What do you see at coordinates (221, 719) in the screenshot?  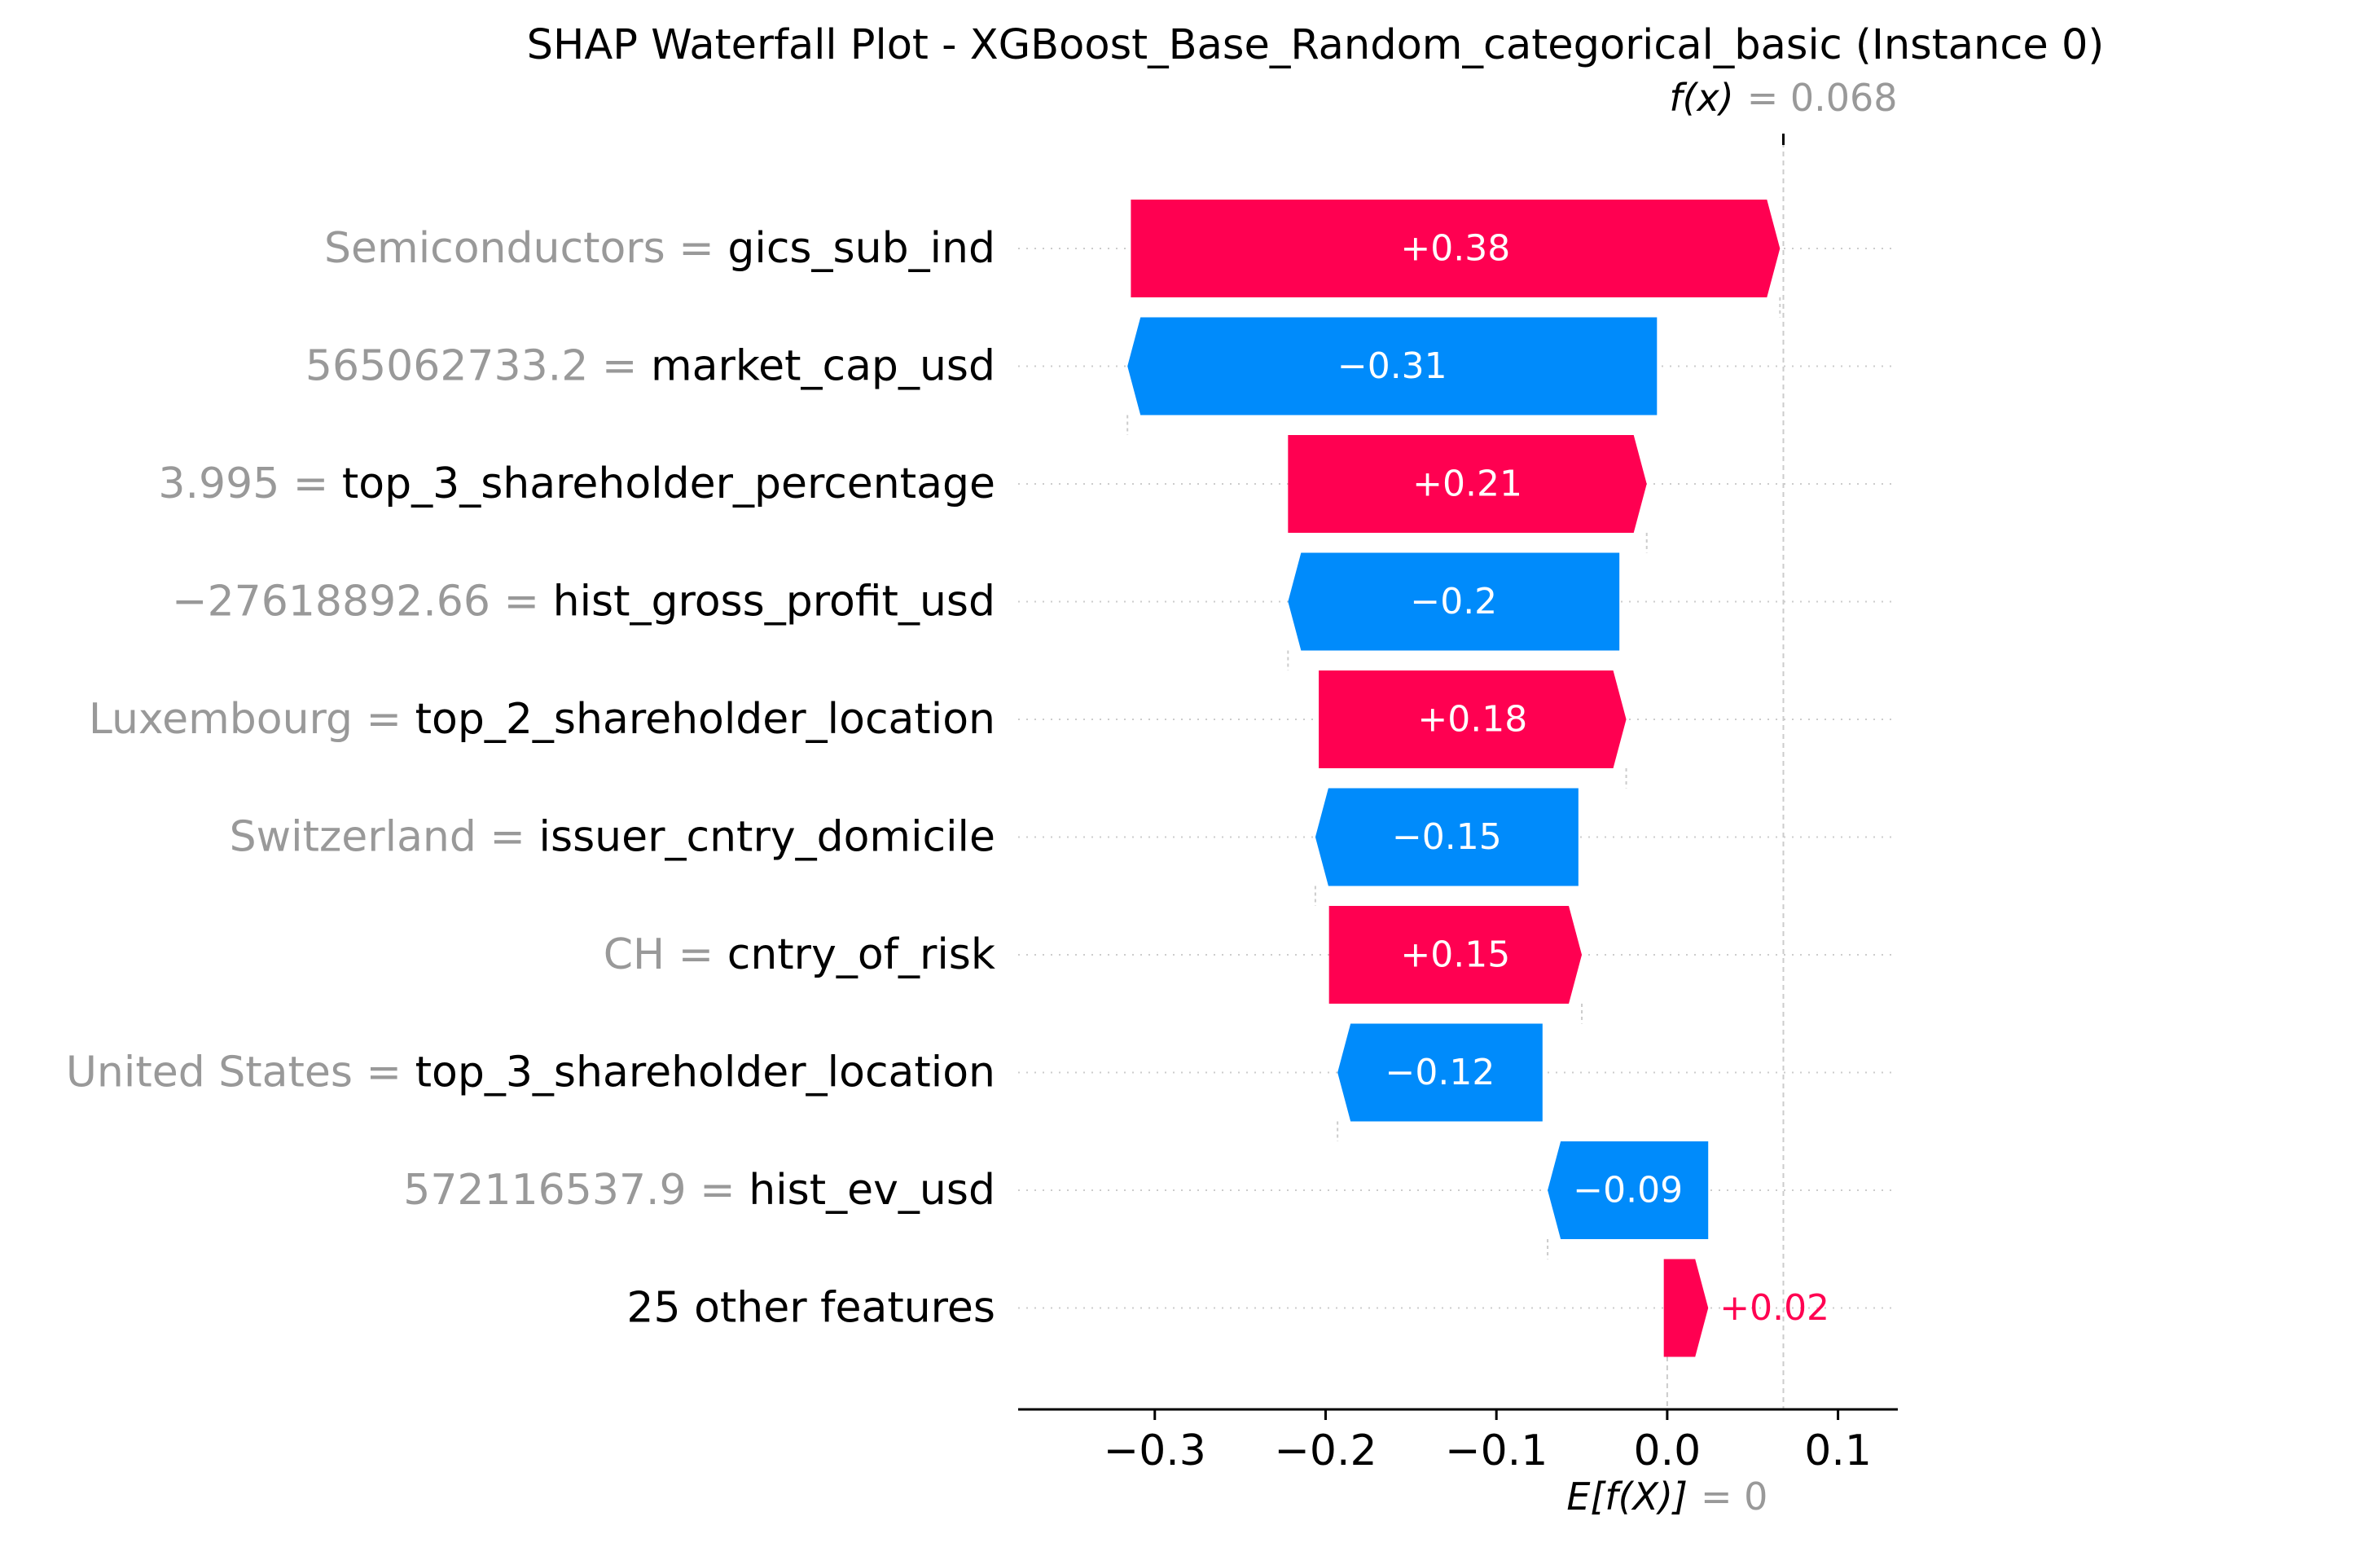 I see `feature-value-text: Luxembourg` at bounding box center [221, 719].